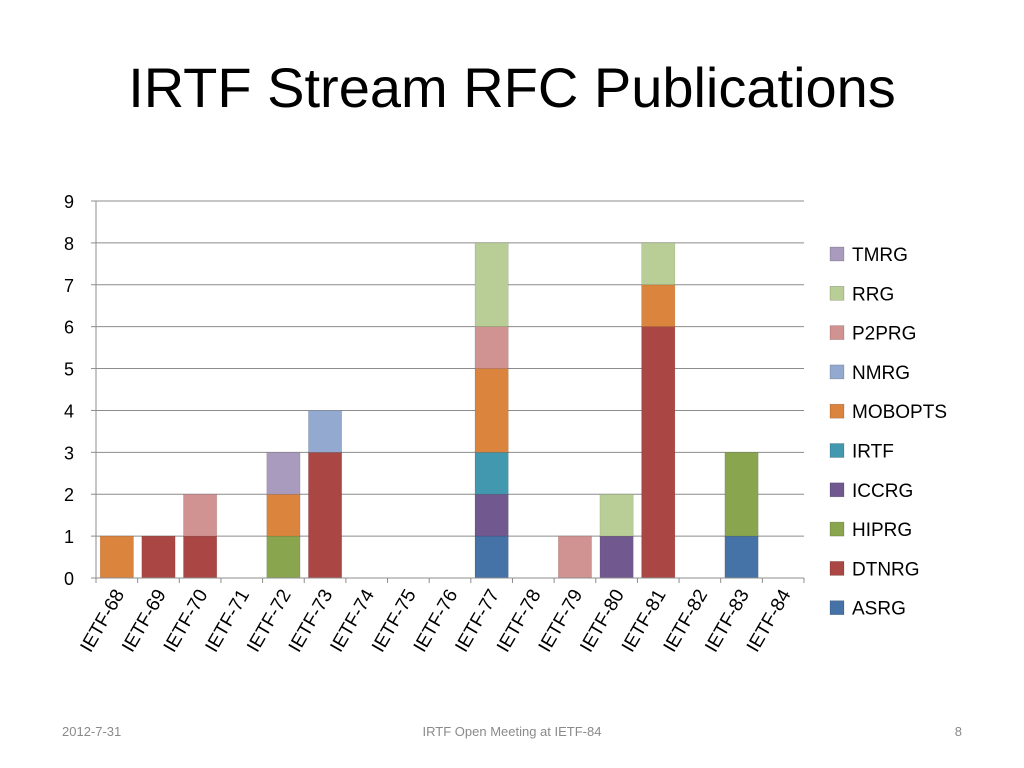 Image resolution: width=1024 pixels, height=768 pixels. I want to click on page-number: 8, so click(958, 731).